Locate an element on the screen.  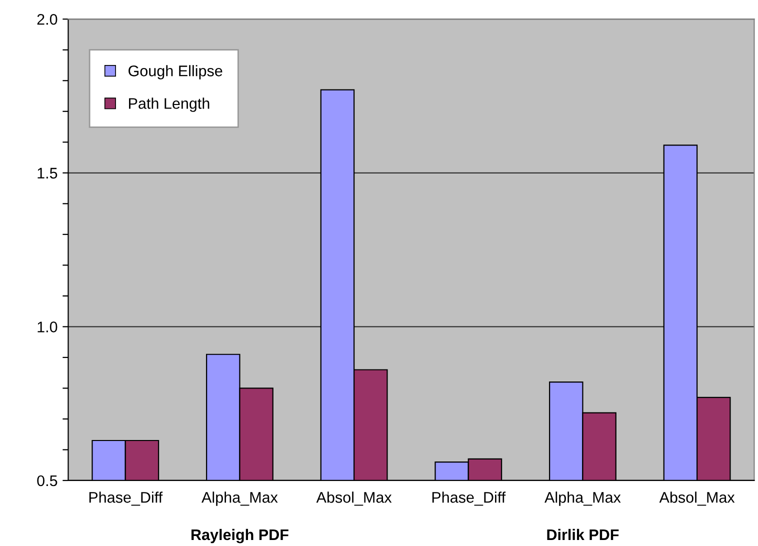
y-tick-label: 2.0 is located at coordinates (47, 19).